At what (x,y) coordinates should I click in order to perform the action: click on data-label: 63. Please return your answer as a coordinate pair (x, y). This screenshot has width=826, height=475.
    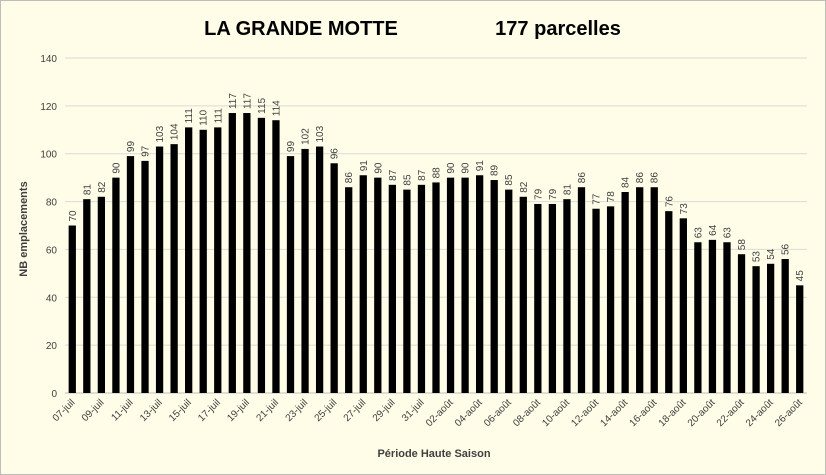
    Looking at the image, I should click on (698, 233).